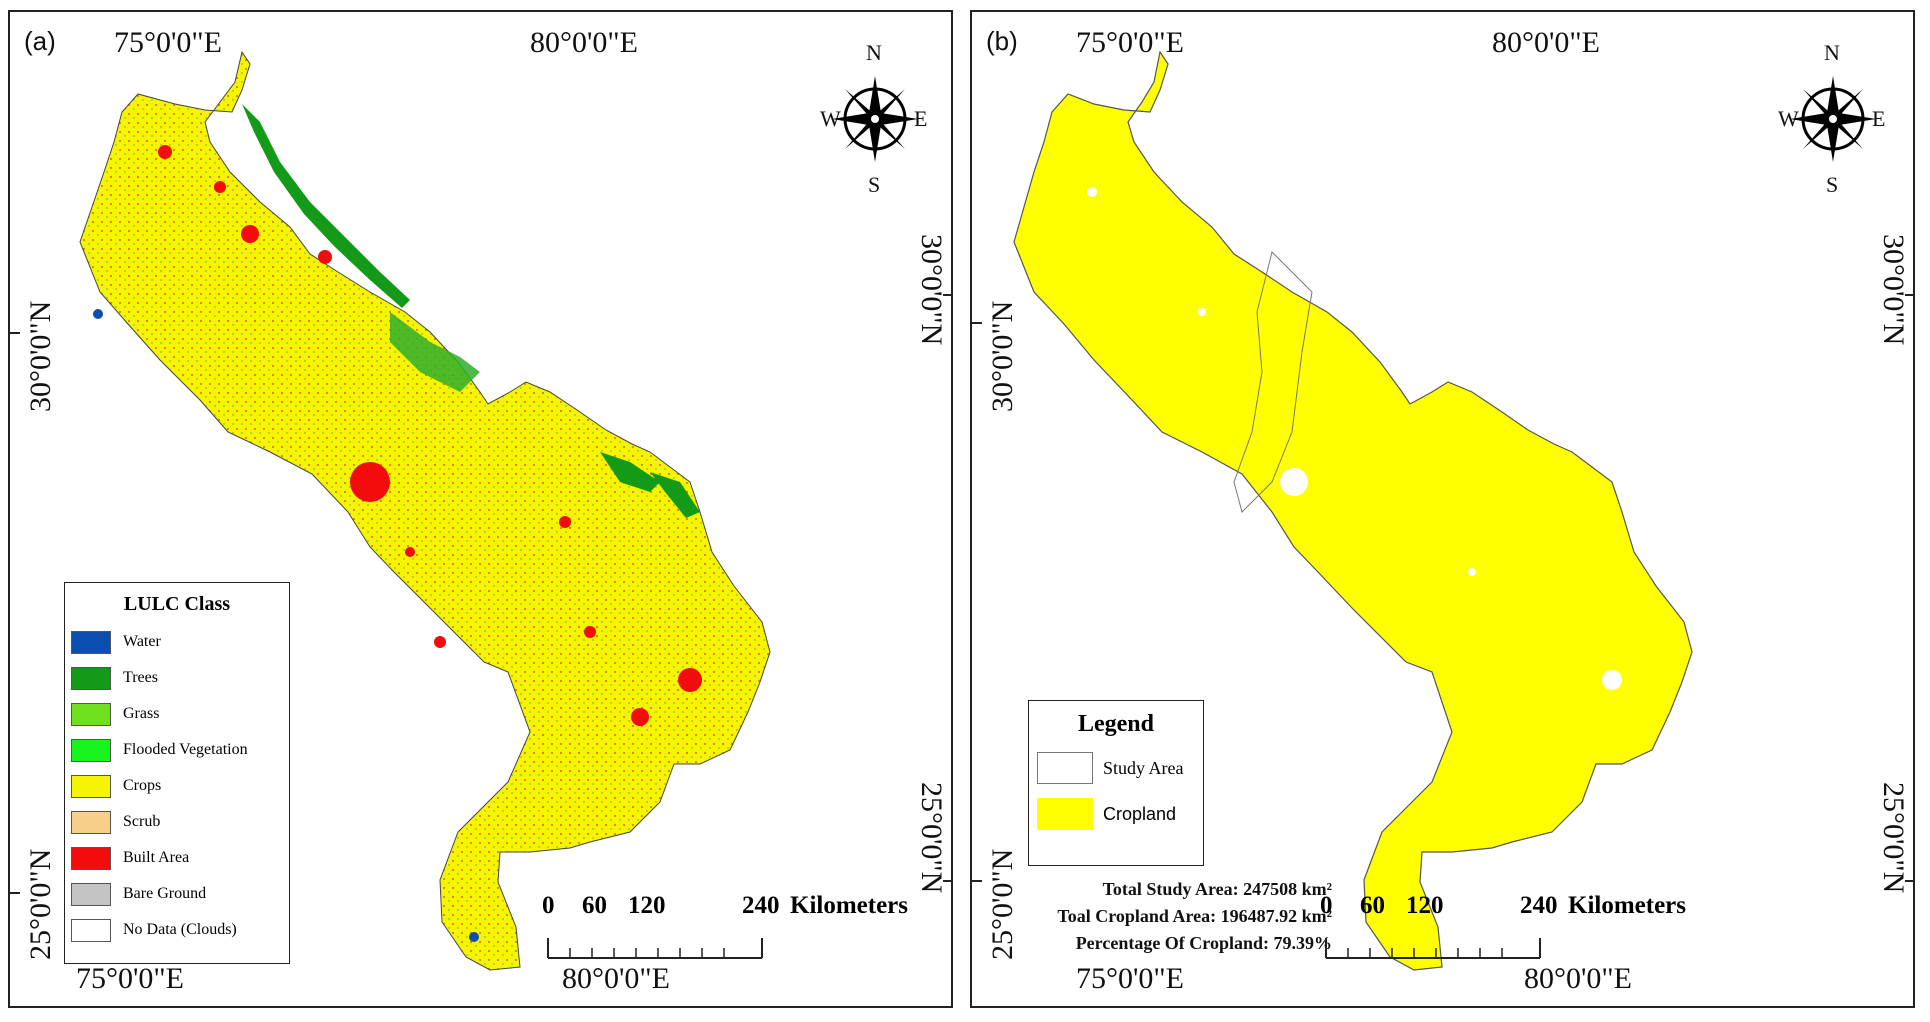  What do you see at coordinates (177, 604) in the screenshot?
I see `legend-title: LULC Class` at bounding box center [177, 604].